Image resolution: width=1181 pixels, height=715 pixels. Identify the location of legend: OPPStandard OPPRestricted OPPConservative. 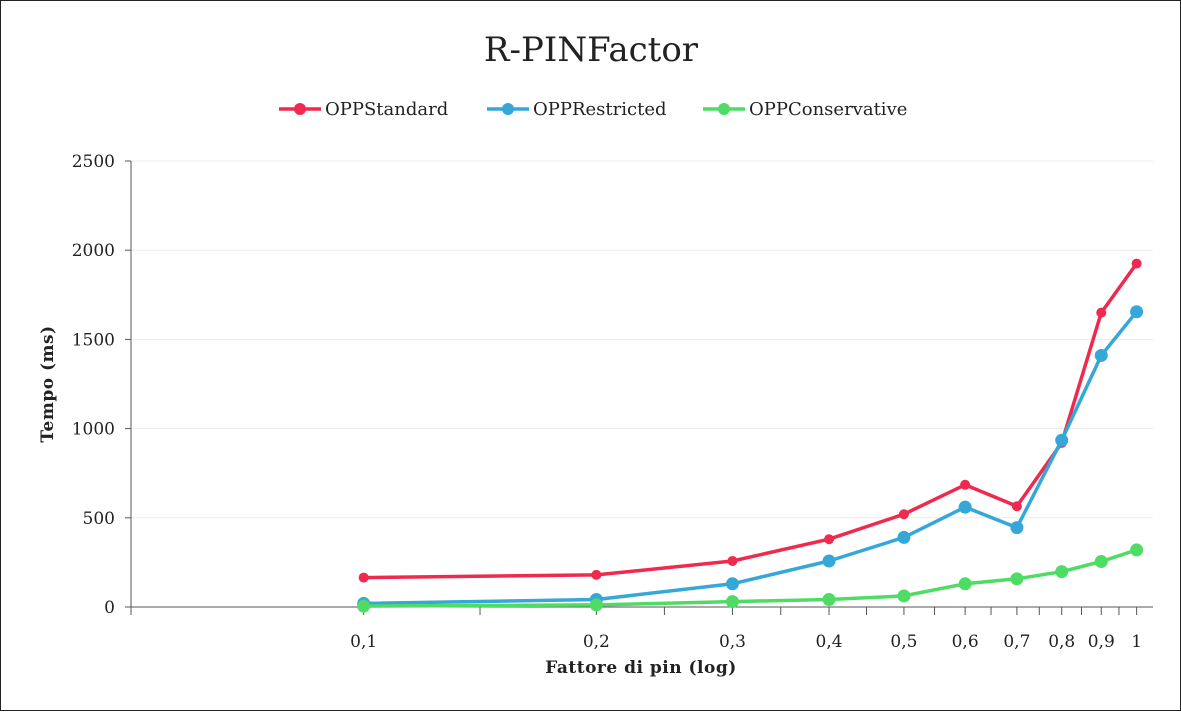
(593, 109).